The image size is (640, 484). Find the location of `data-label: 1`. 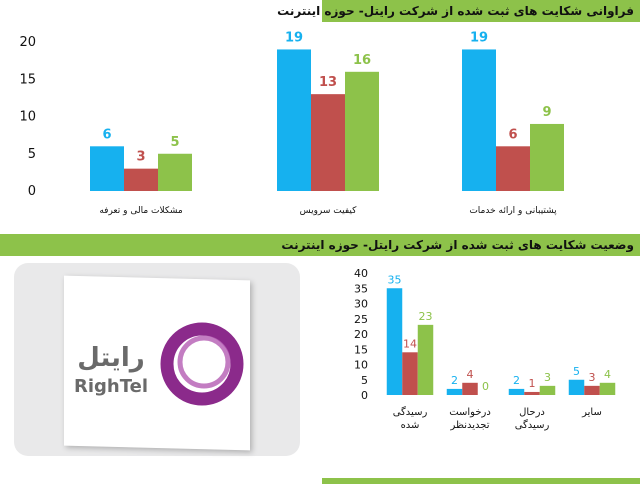

data-label: 1 is located at coordinates (532, 383).